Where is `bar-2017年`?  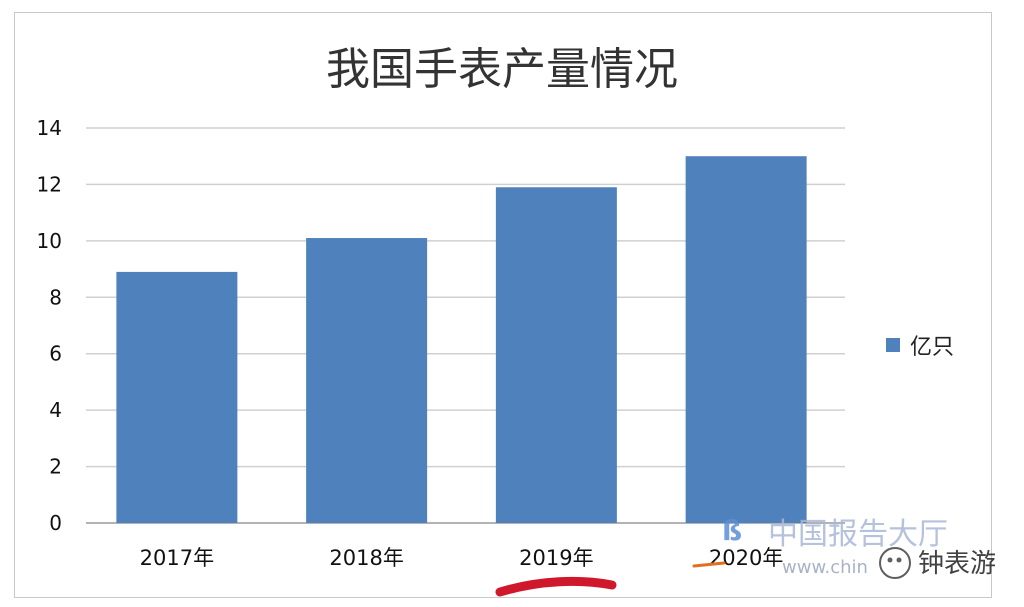
bar-2017年 is located at coordinates (177, 397).